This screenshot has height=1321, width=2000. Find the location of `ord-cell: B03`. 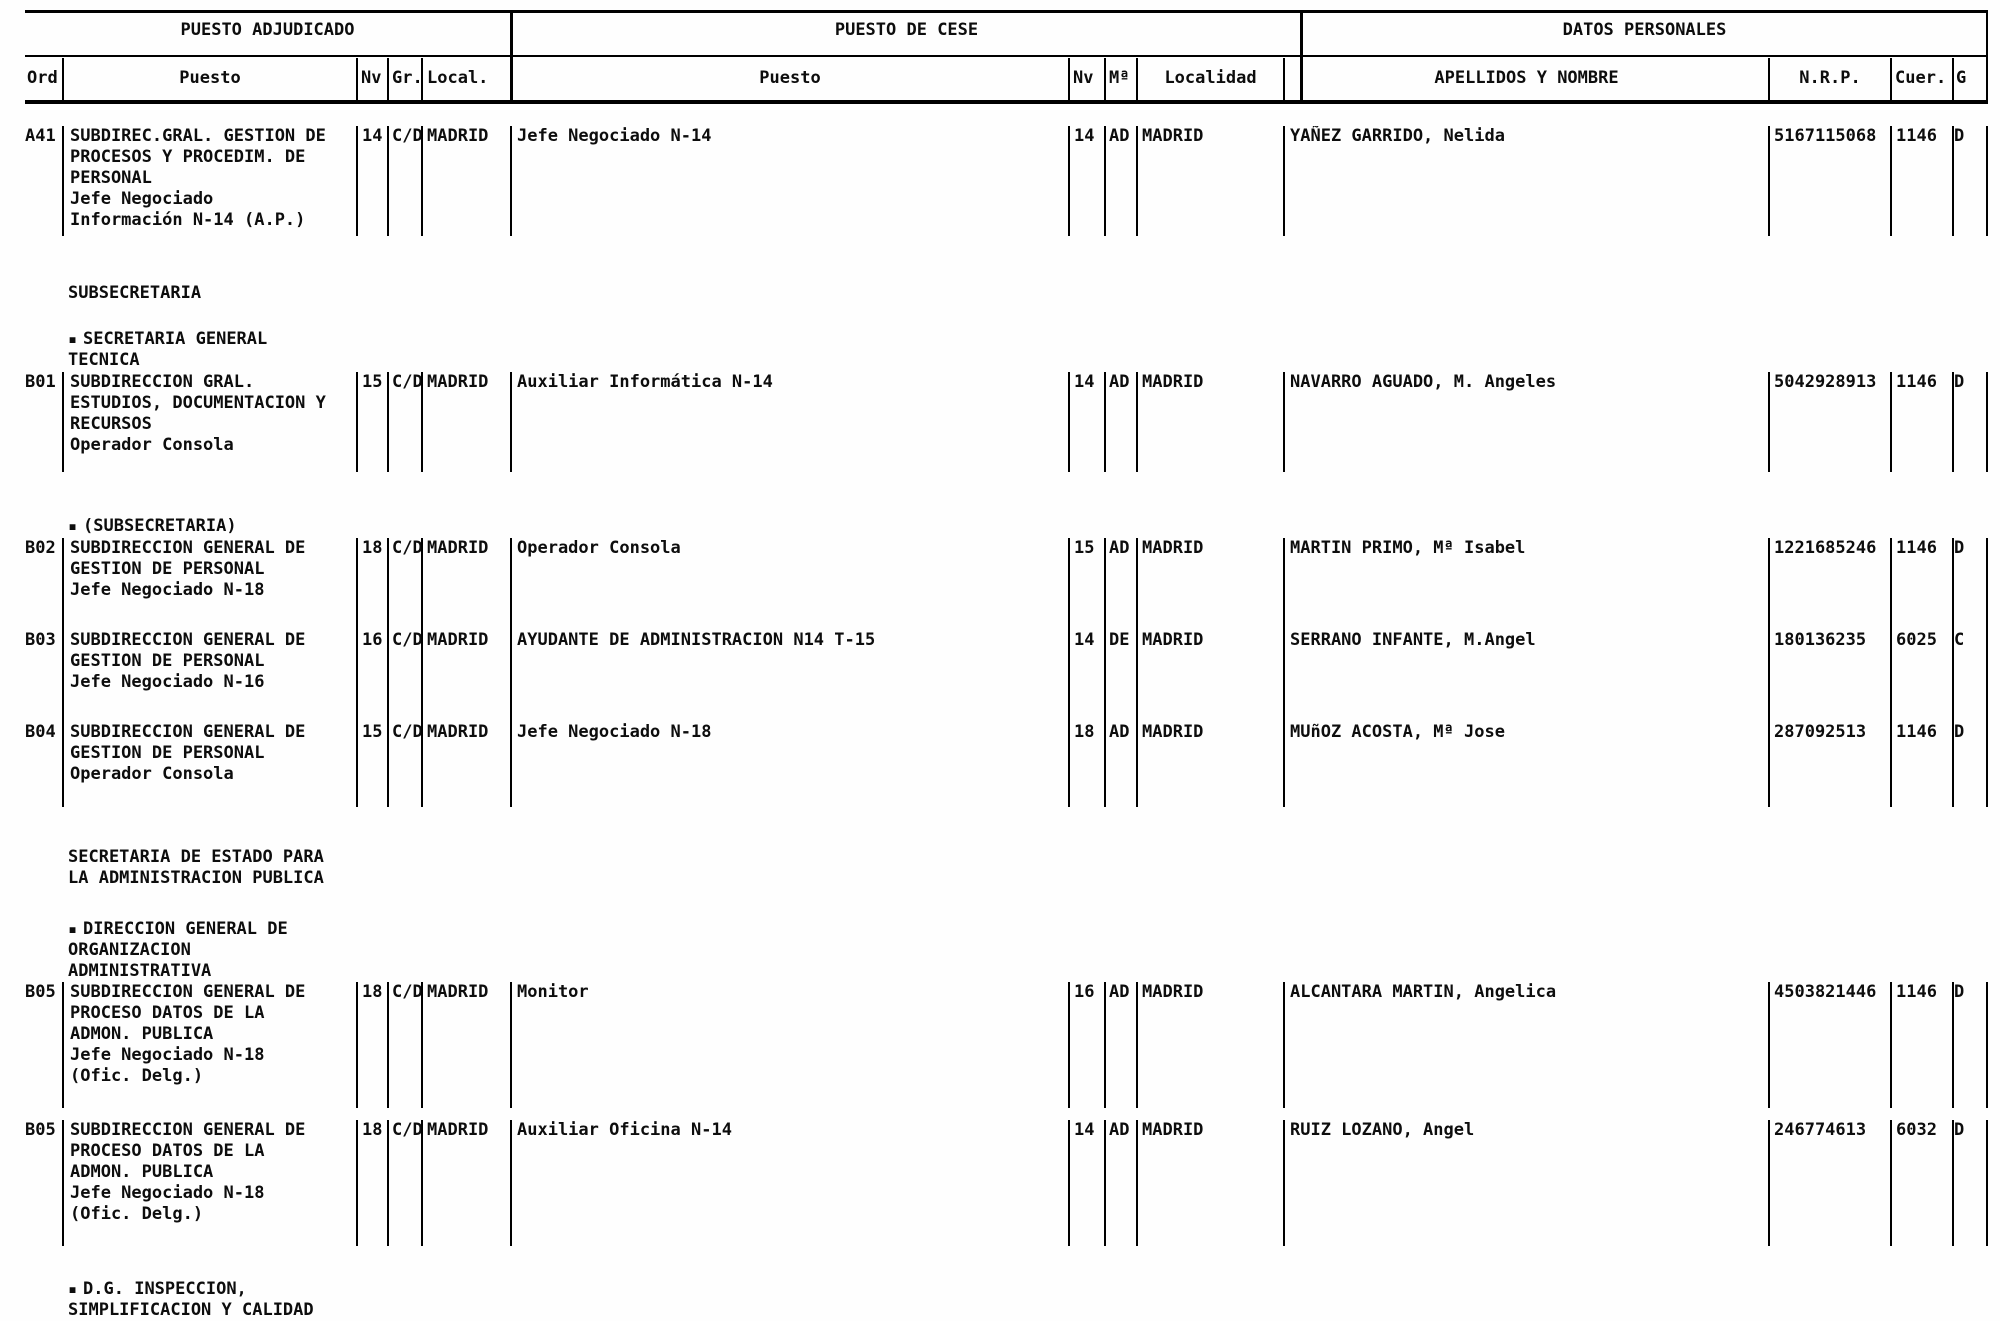

ord-cell: B03 is located at coordinates (40, 640).